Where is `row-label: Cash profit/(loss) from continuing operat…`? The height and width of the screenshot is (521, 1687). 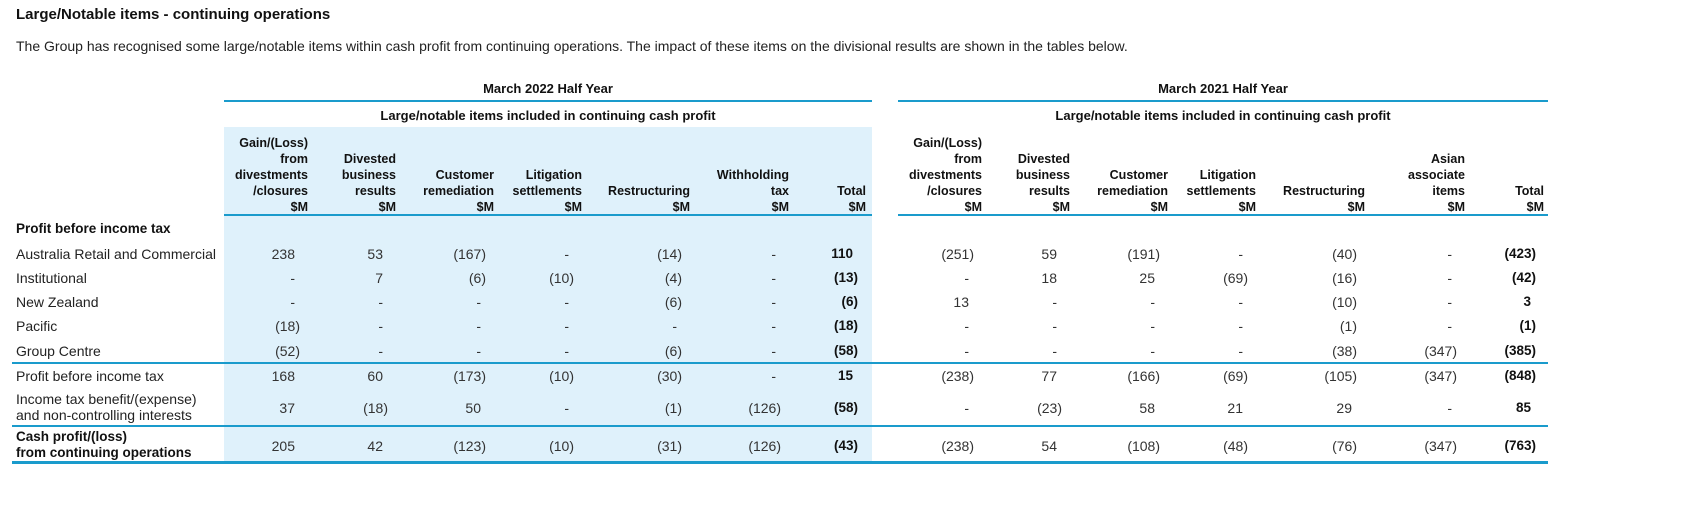
row-label: Cash profit/(loss) from continuing operat… is located at coordinates (104, 445).